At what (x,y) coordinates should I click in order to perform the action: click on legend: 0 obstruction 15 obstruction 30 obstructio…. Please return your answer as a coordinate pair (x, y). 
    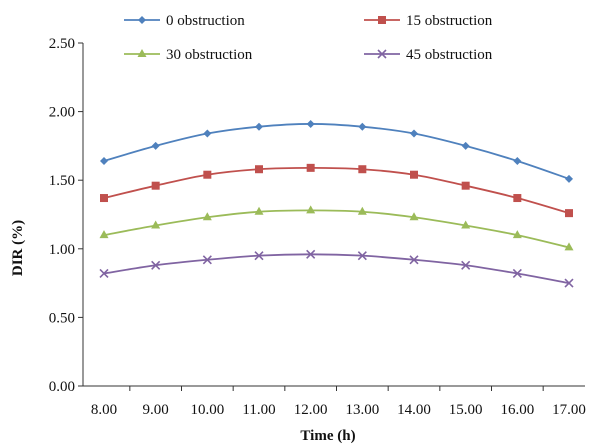
    Looking at the image, I should click on (308, 38).